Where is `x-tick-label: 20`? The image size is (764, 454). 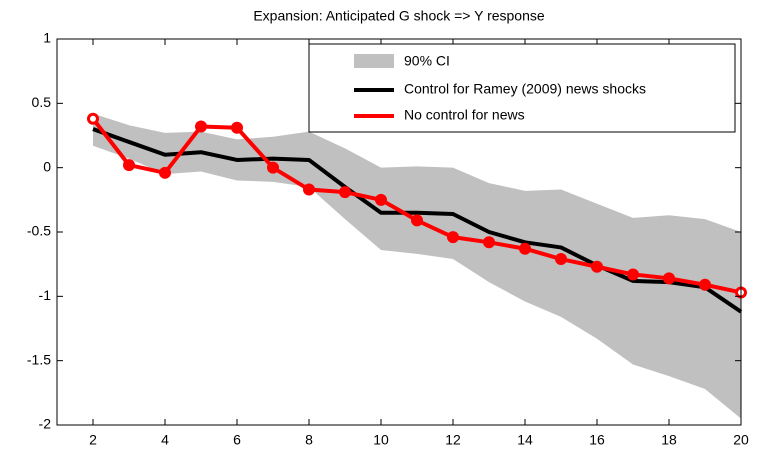
x-tick-label: 20 is located at coordinates (741, 440).